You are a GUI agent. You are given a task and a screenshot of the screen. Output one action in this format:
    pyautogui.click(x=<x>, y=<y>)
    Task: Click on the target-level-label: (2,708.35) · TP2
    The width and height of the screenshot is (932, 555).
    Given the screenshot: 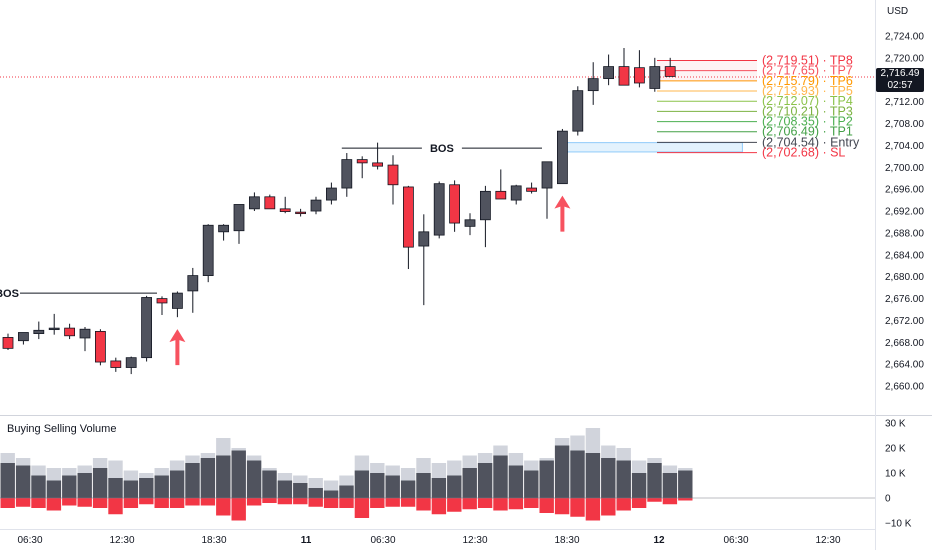 What is the action you would take?
    pyautogui.click(x=807, y=122)
    